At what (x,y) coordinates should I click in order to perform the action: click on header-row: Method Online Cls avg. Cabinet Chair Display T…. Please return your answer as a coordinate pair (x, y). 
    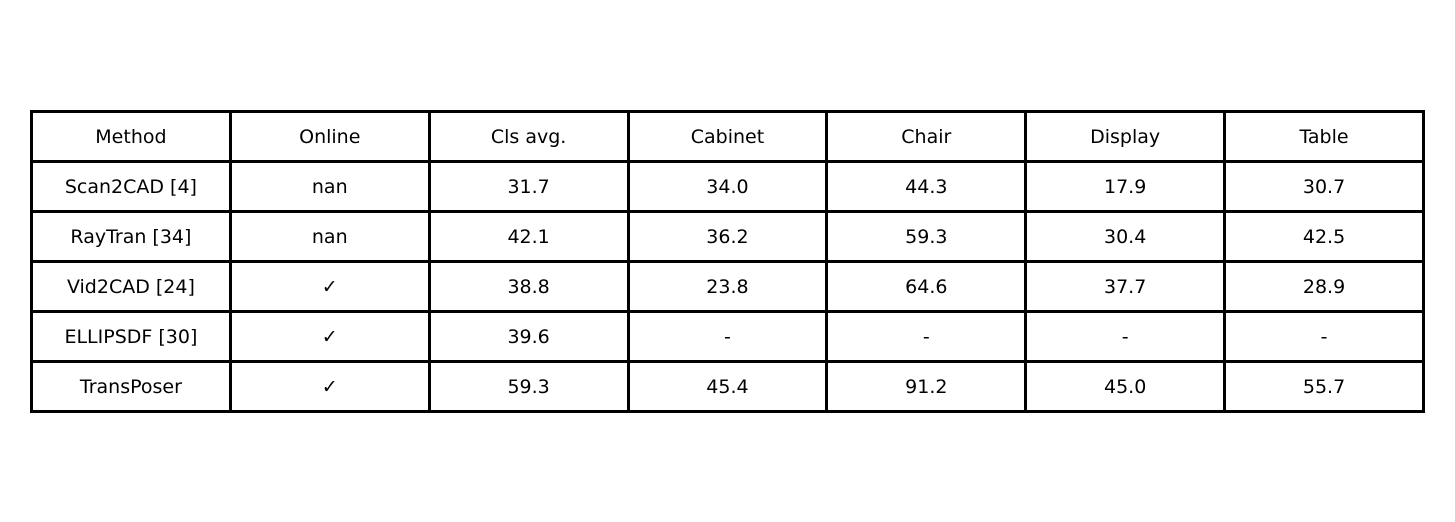
    Looking at the image, I should click on (727, 136).